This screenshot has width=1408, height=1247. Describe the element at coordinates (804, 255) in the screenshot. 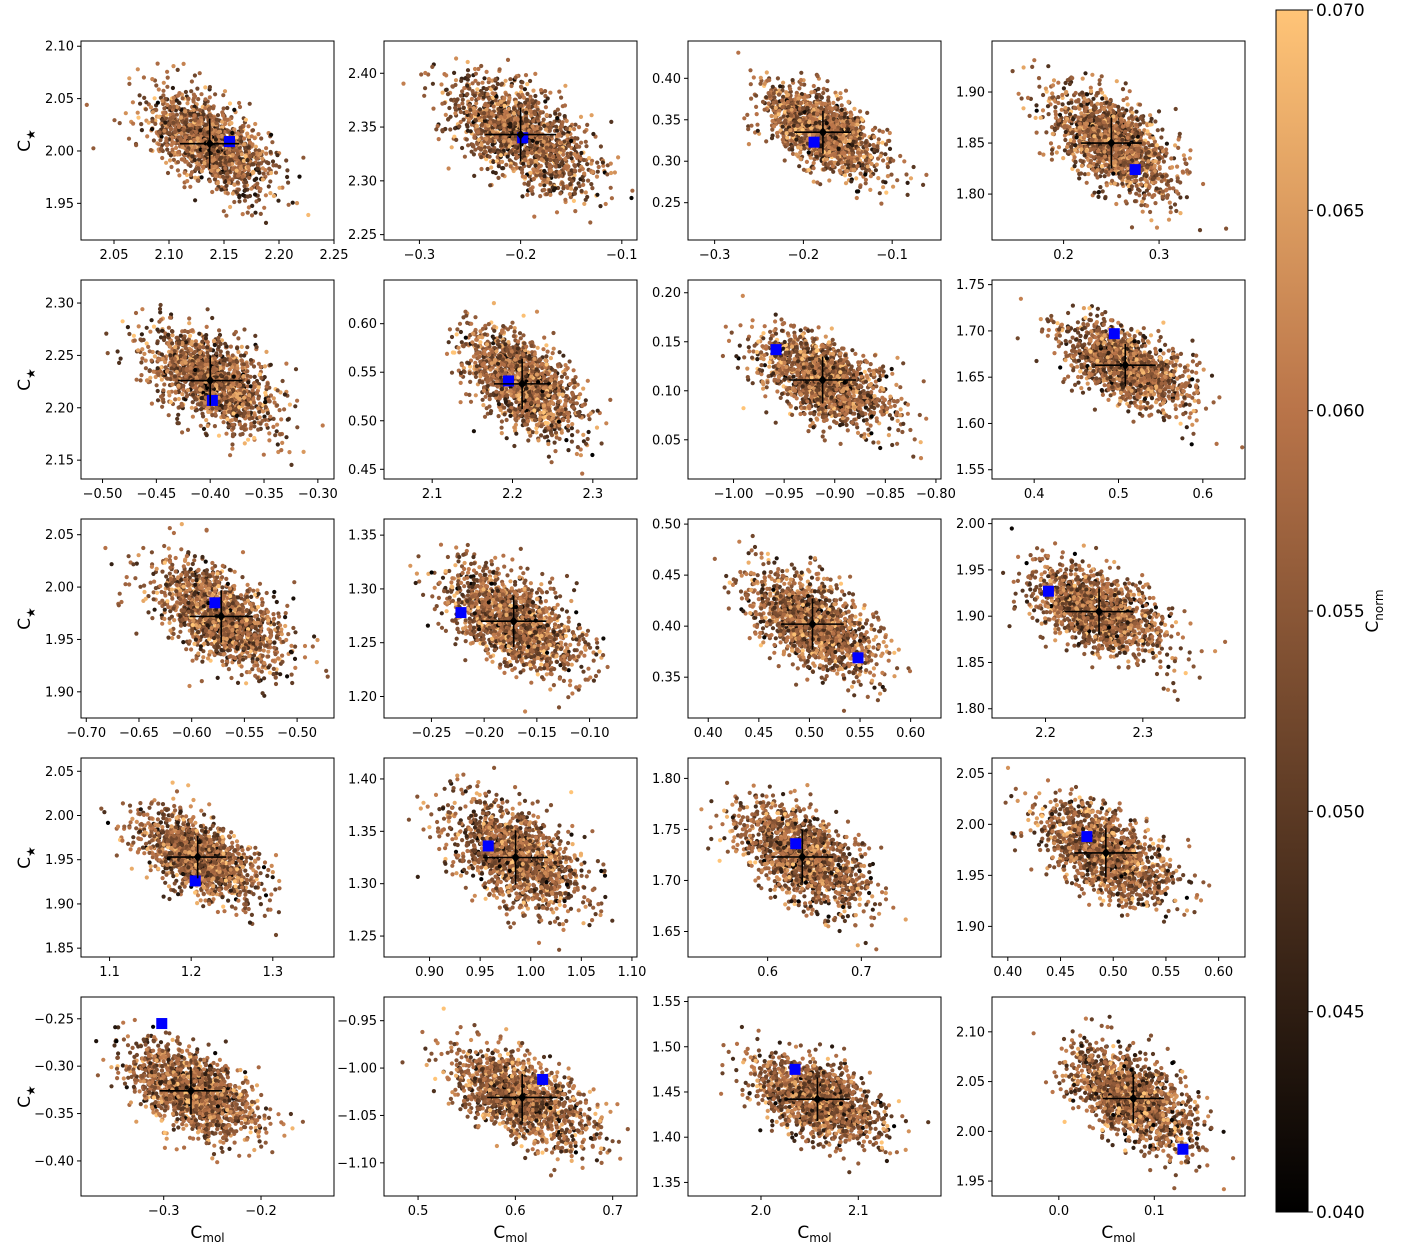

I see `x-tick-label: −0.2` at that location.